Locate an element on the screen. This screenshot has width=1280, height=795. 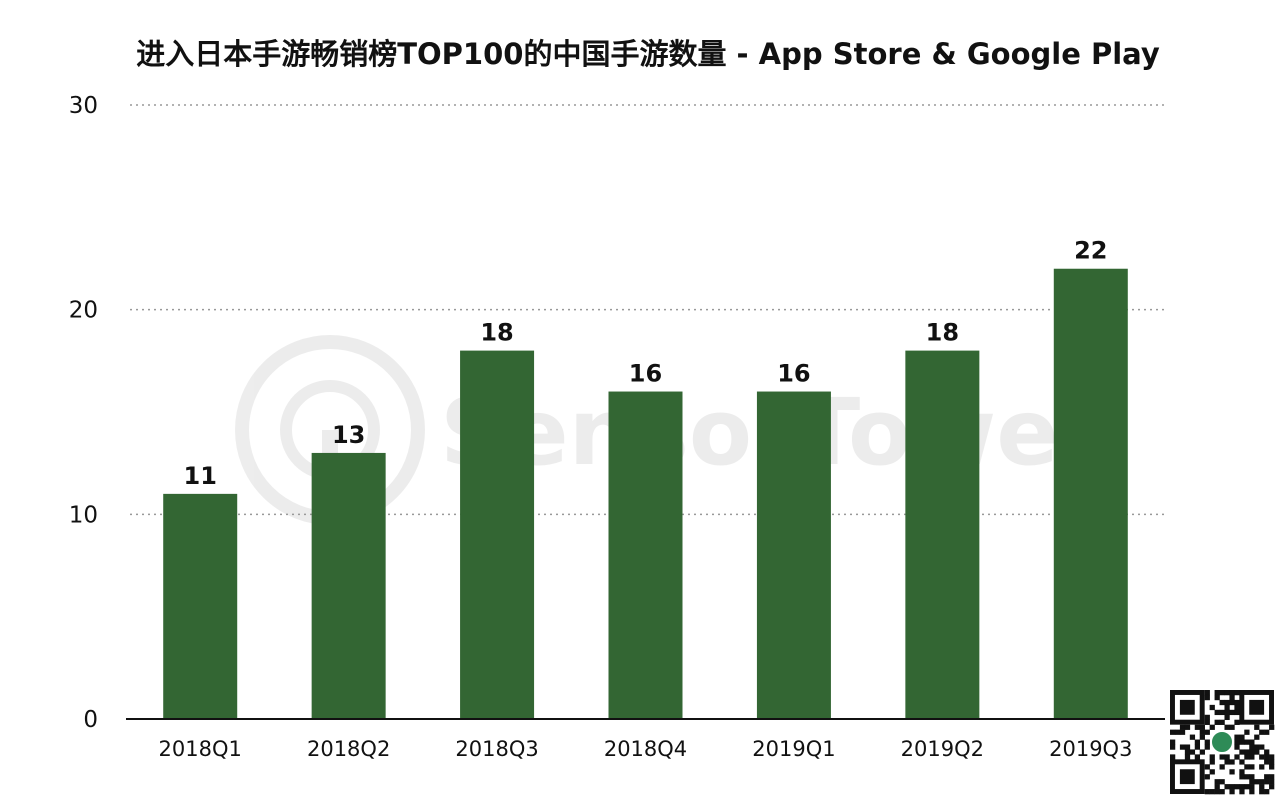
x-tick-label: 2018Q2 is located at coordinates (348, 749).